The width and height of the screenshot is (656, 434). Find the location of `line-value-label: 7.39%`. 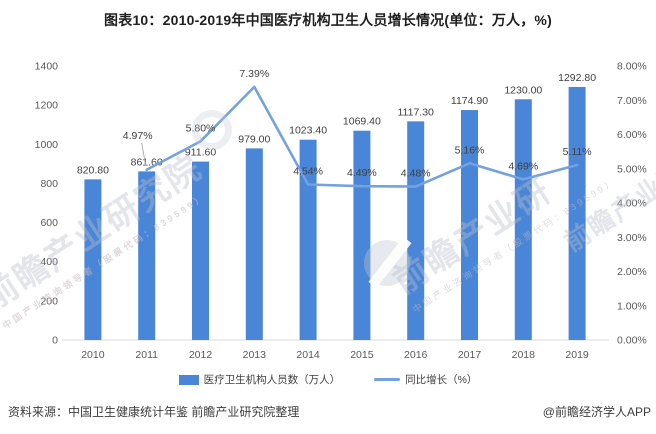

line-value-label: 7.39% is located at coordinates (254, 74).